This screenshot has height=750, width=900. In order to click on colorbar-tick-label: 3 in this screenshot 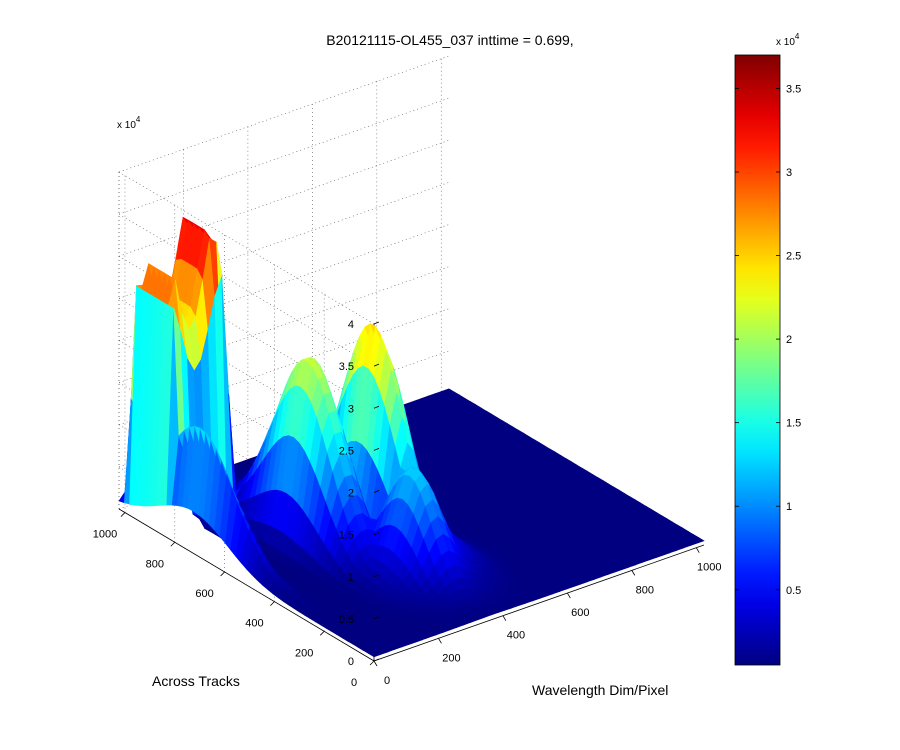, I will do `click(789, 173)`.